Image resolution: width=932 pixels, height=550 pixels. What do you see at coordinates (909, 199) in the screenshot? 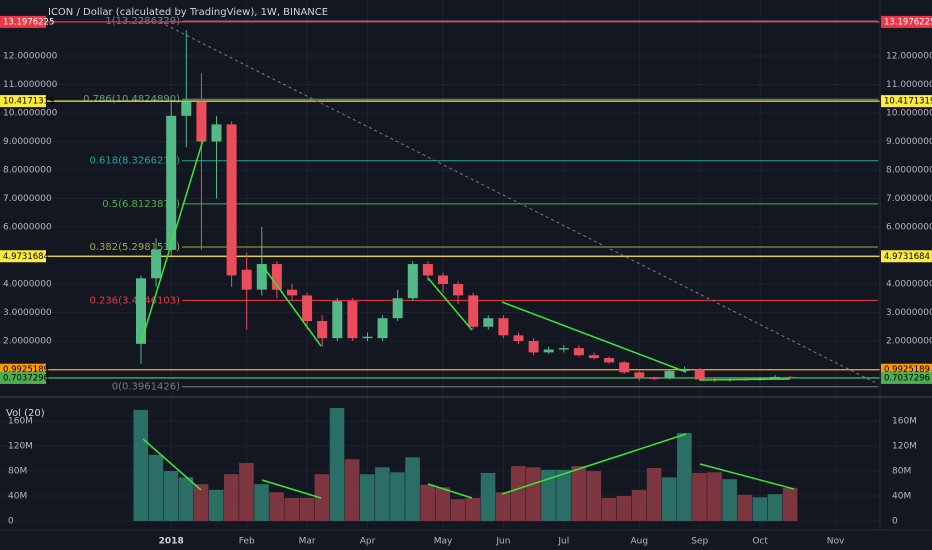
I see `y-tick-label: 7.0000000` at bounding box center [909, 199].